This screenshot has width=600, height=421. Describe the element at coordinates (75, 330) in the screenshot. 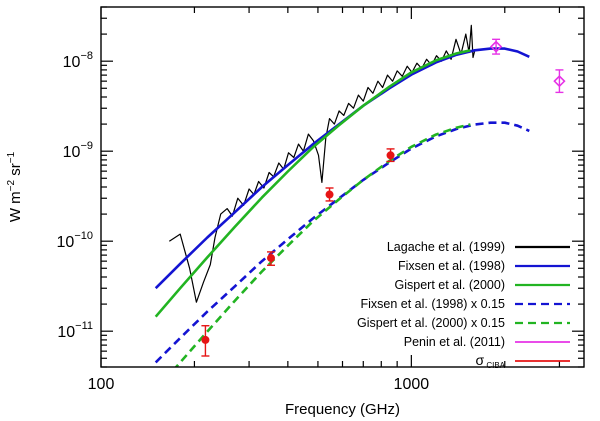

I see `y-tick-label: 10⁻¹¹` at that location.